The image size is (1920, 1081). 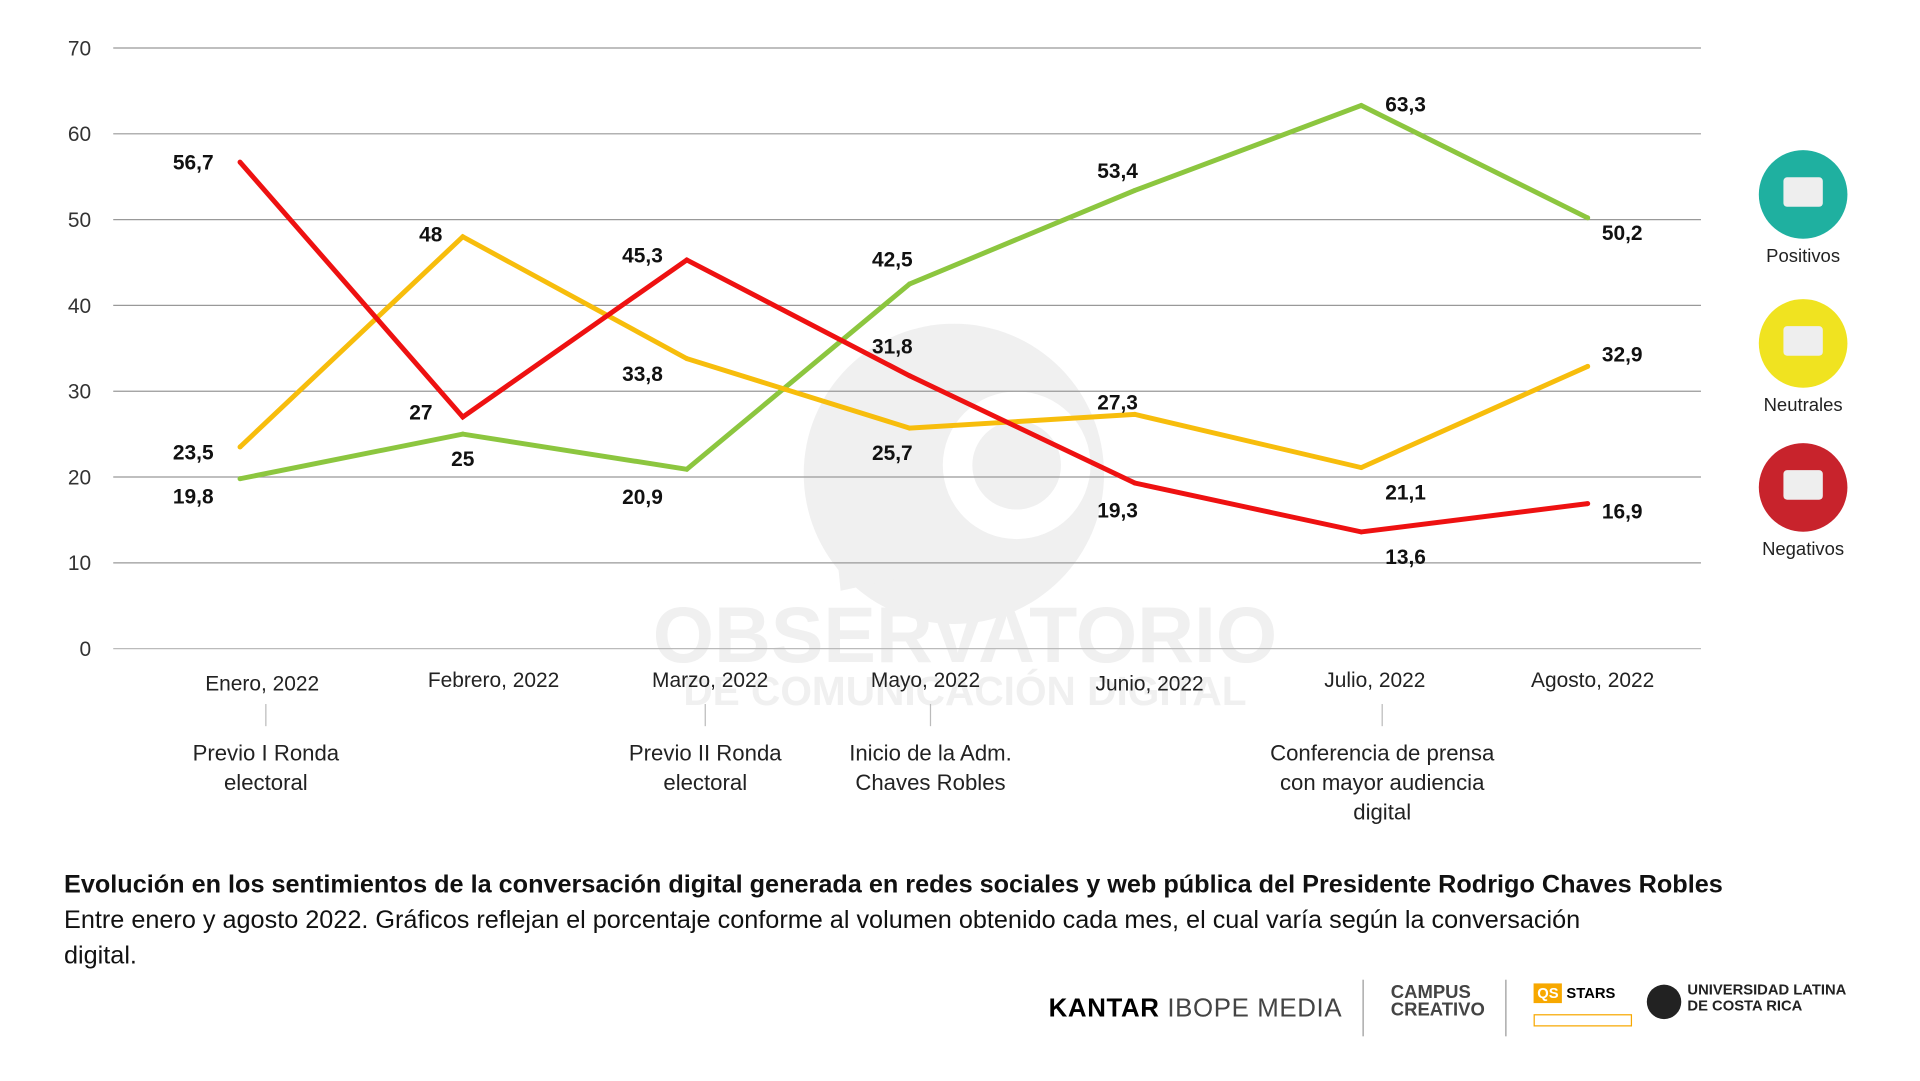 What do you see at coordinates (262, 683) in the screenshot?
I see `x-tick-label: Enero, 2022` at bounding box center [262, 683].